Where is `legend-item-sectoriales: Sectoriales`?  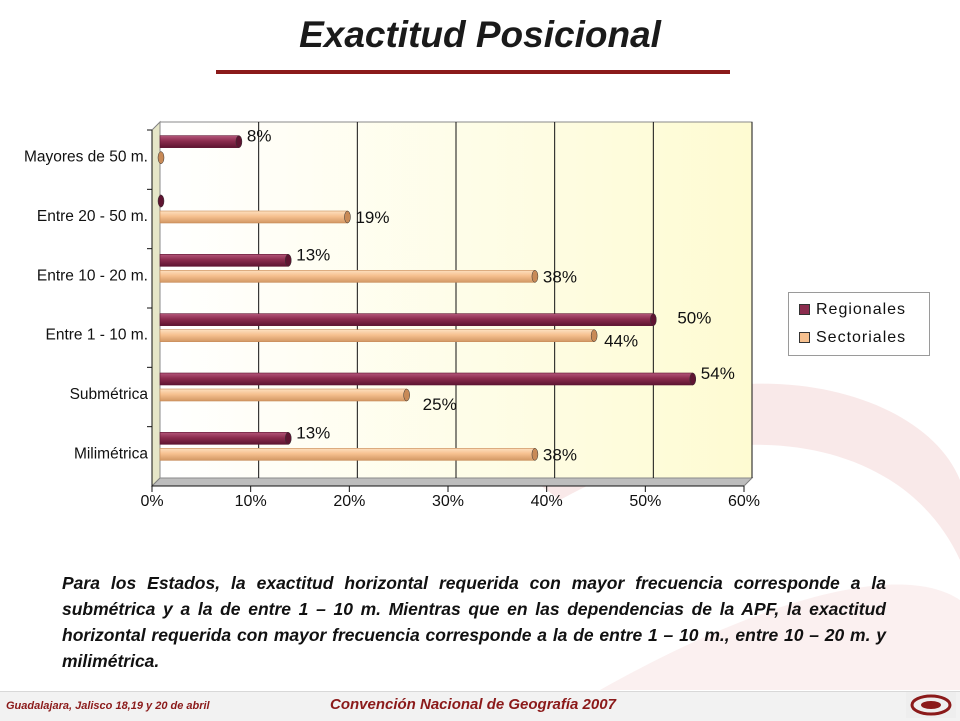 legend-item-sectoriales: Sectoriales is located at coordinates (852, 338).